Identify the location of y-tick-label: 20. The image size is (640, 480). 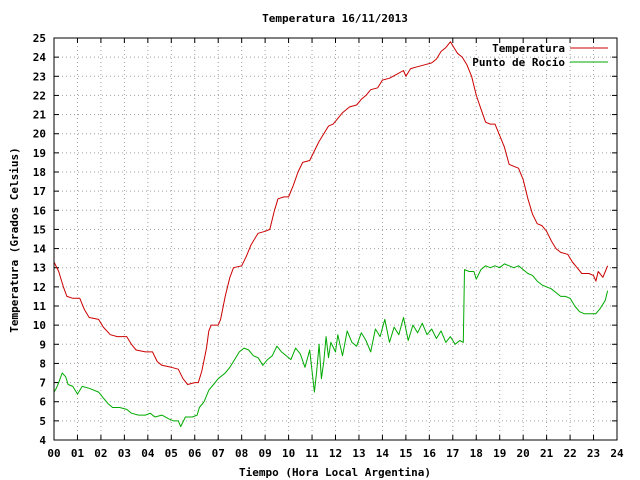
(39, 134).